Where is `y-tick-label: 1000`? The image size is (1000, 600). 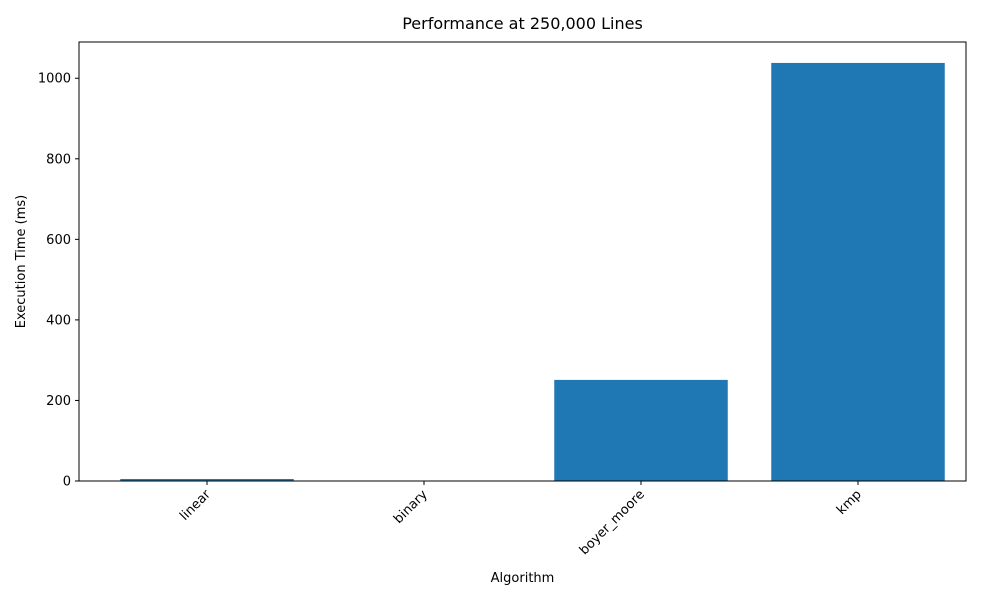
y-tick-label: 1000 is located at coordinates (54, 79).